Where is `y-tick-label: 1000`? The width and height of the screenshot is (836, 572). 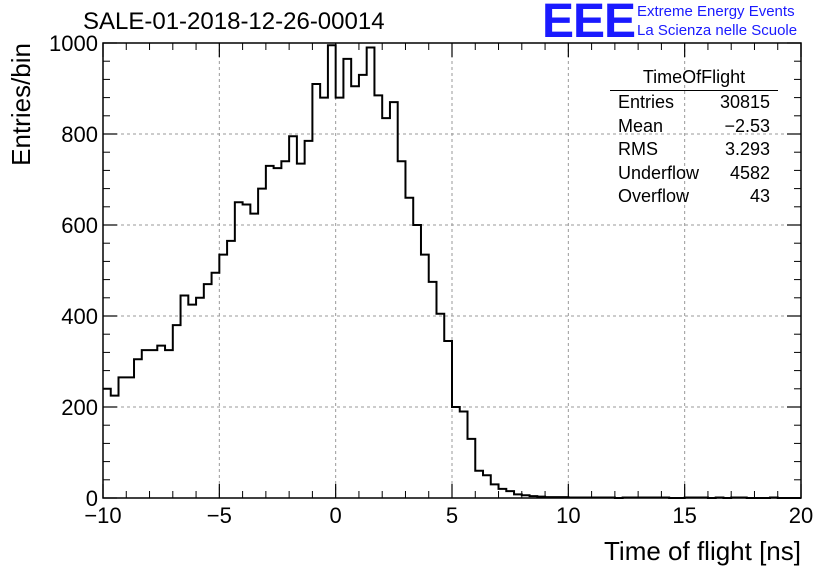
y-tick-label: 1000 is located at coordinates (73, 43).